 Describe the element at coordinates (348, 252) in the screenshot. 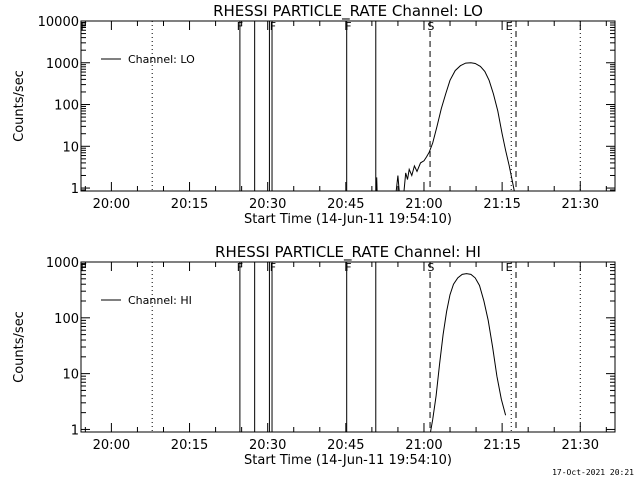

I see `chart-title: RHESSI PARTICLE_RATE Channel: HI` at that location.